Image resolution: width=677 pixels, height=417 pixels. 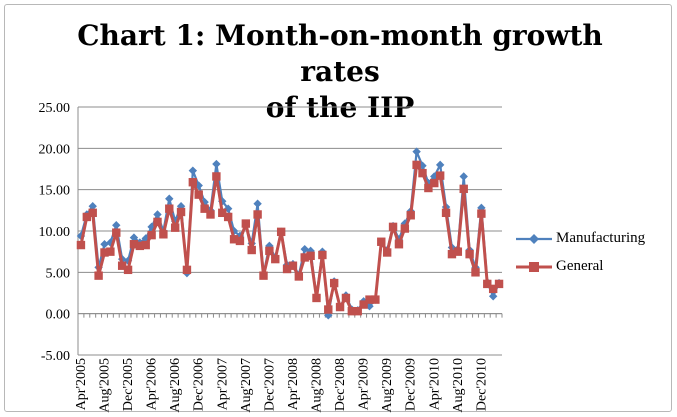 What do you see at coordinates (55, 232) in the screenshot?
I see `y-tick-label: 10.00` at bounding box center [55, 232].